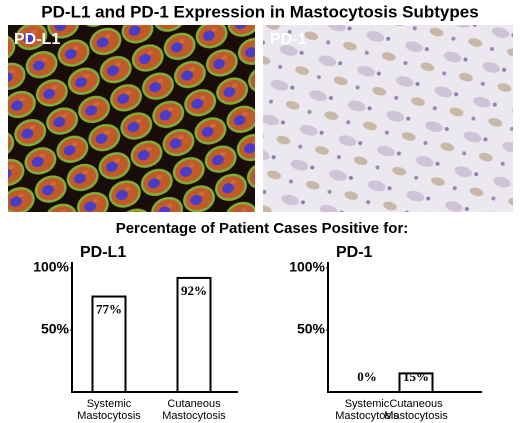 The image size is (520, 423). I want to click on panel-label: PD-1, so click(288, 39).